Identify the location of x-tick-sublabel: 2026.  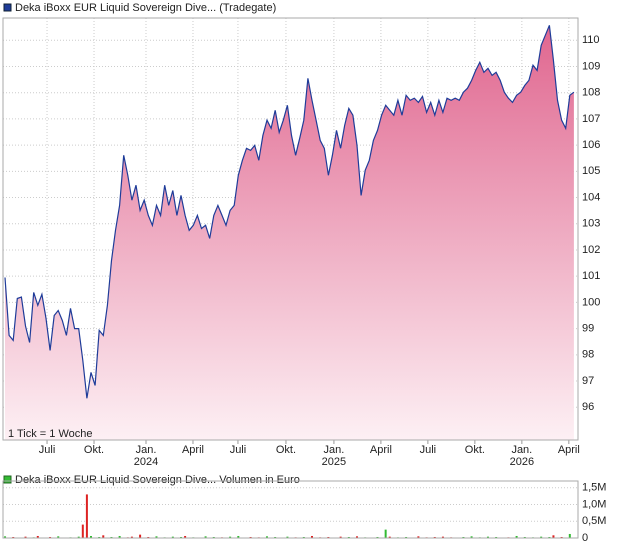
(522, 462).